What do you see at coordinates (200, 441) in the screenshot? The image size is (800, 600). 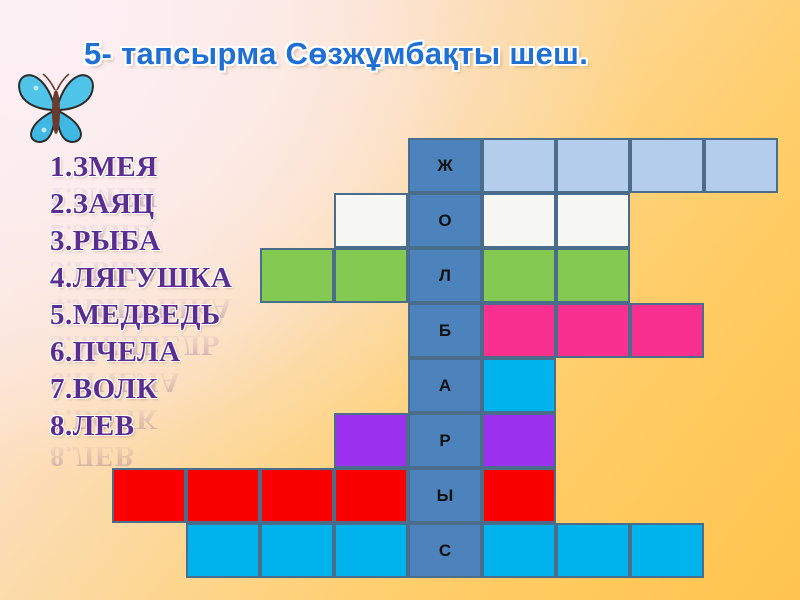 I see `word-list-item: 8.ЛЕВ 8.ЛЕВ` at bounding box center [200, 441].